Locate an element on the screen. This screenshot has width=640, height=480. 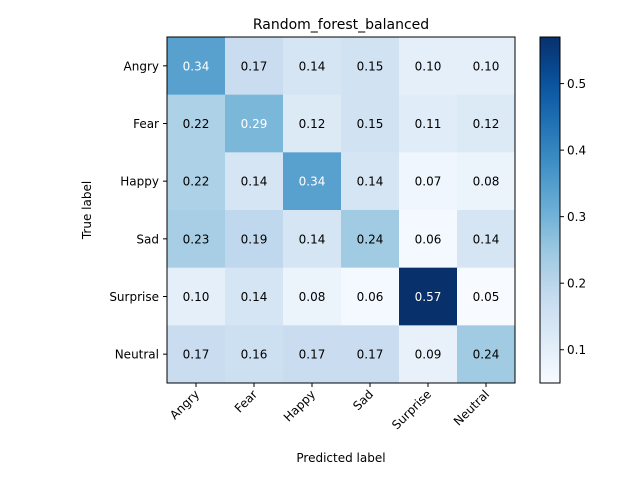
cell-value-label: 0.11 is located at coordinates (428, 124).